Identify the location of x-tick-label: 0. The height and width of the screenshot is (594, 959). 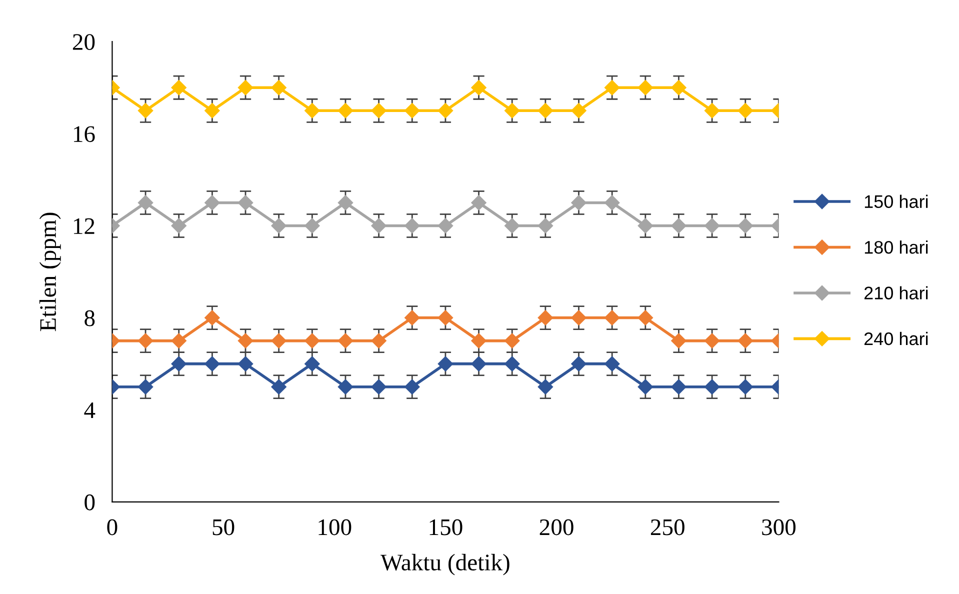
(112, 527).